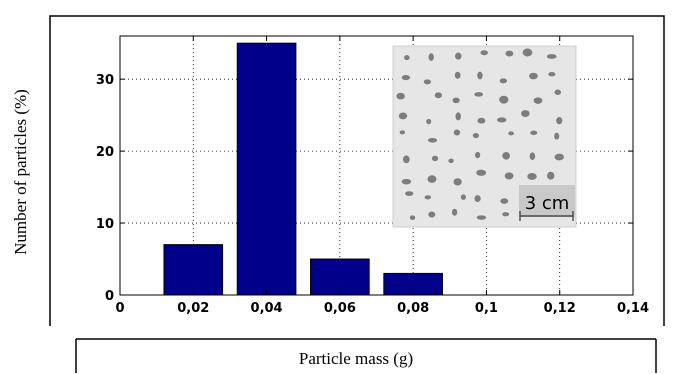 This screenshot has width=675, height=374. What do you see at coordinates (105, 152) in the screenshot?
I see `y-tick-label: 20` at bounding box center [105, 152].